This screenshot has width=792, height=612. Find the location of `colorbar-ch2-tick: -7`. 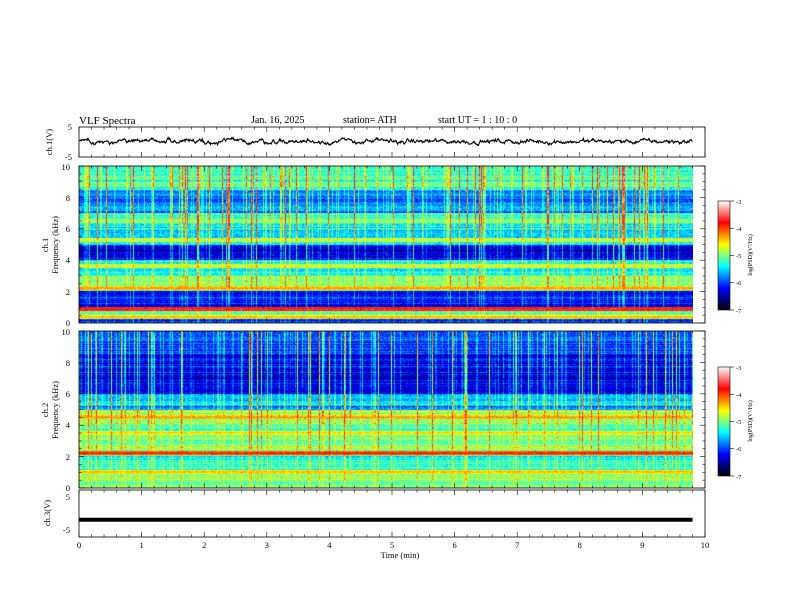

colorbar-ch2-tick: -7 is located at coordinates (739, 477).